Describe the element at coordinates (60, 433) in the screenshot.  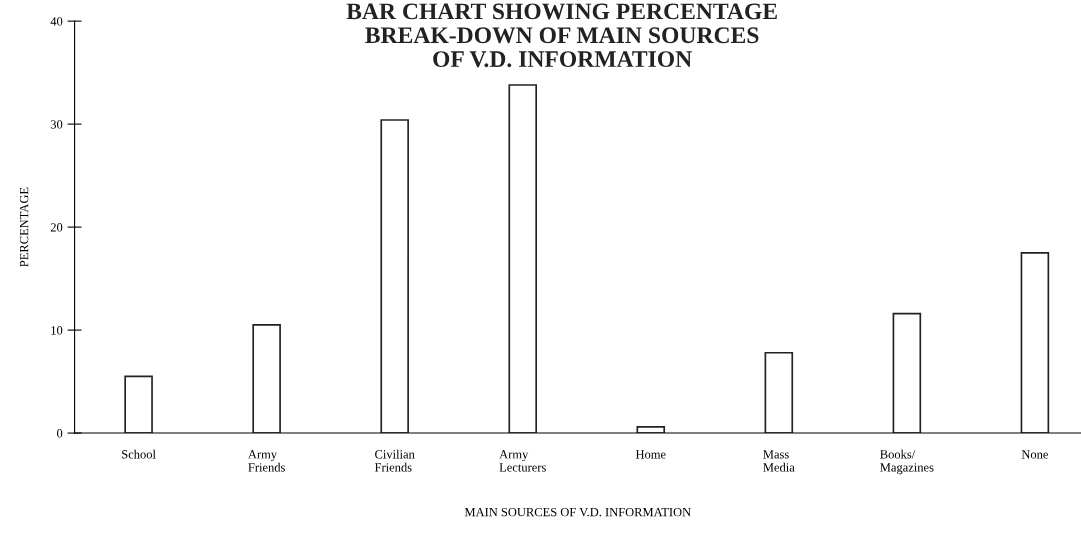
I see `y-tick-label: 0` at that location.